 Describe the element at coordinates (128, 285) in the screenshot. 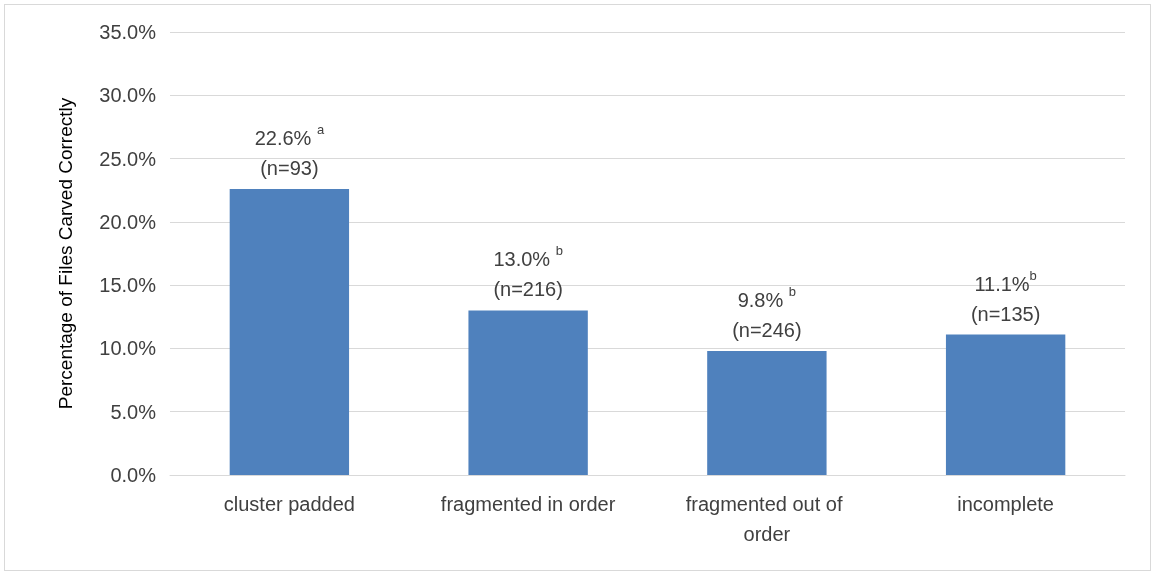

I see `y-tick-label: 15.0%` at that location.